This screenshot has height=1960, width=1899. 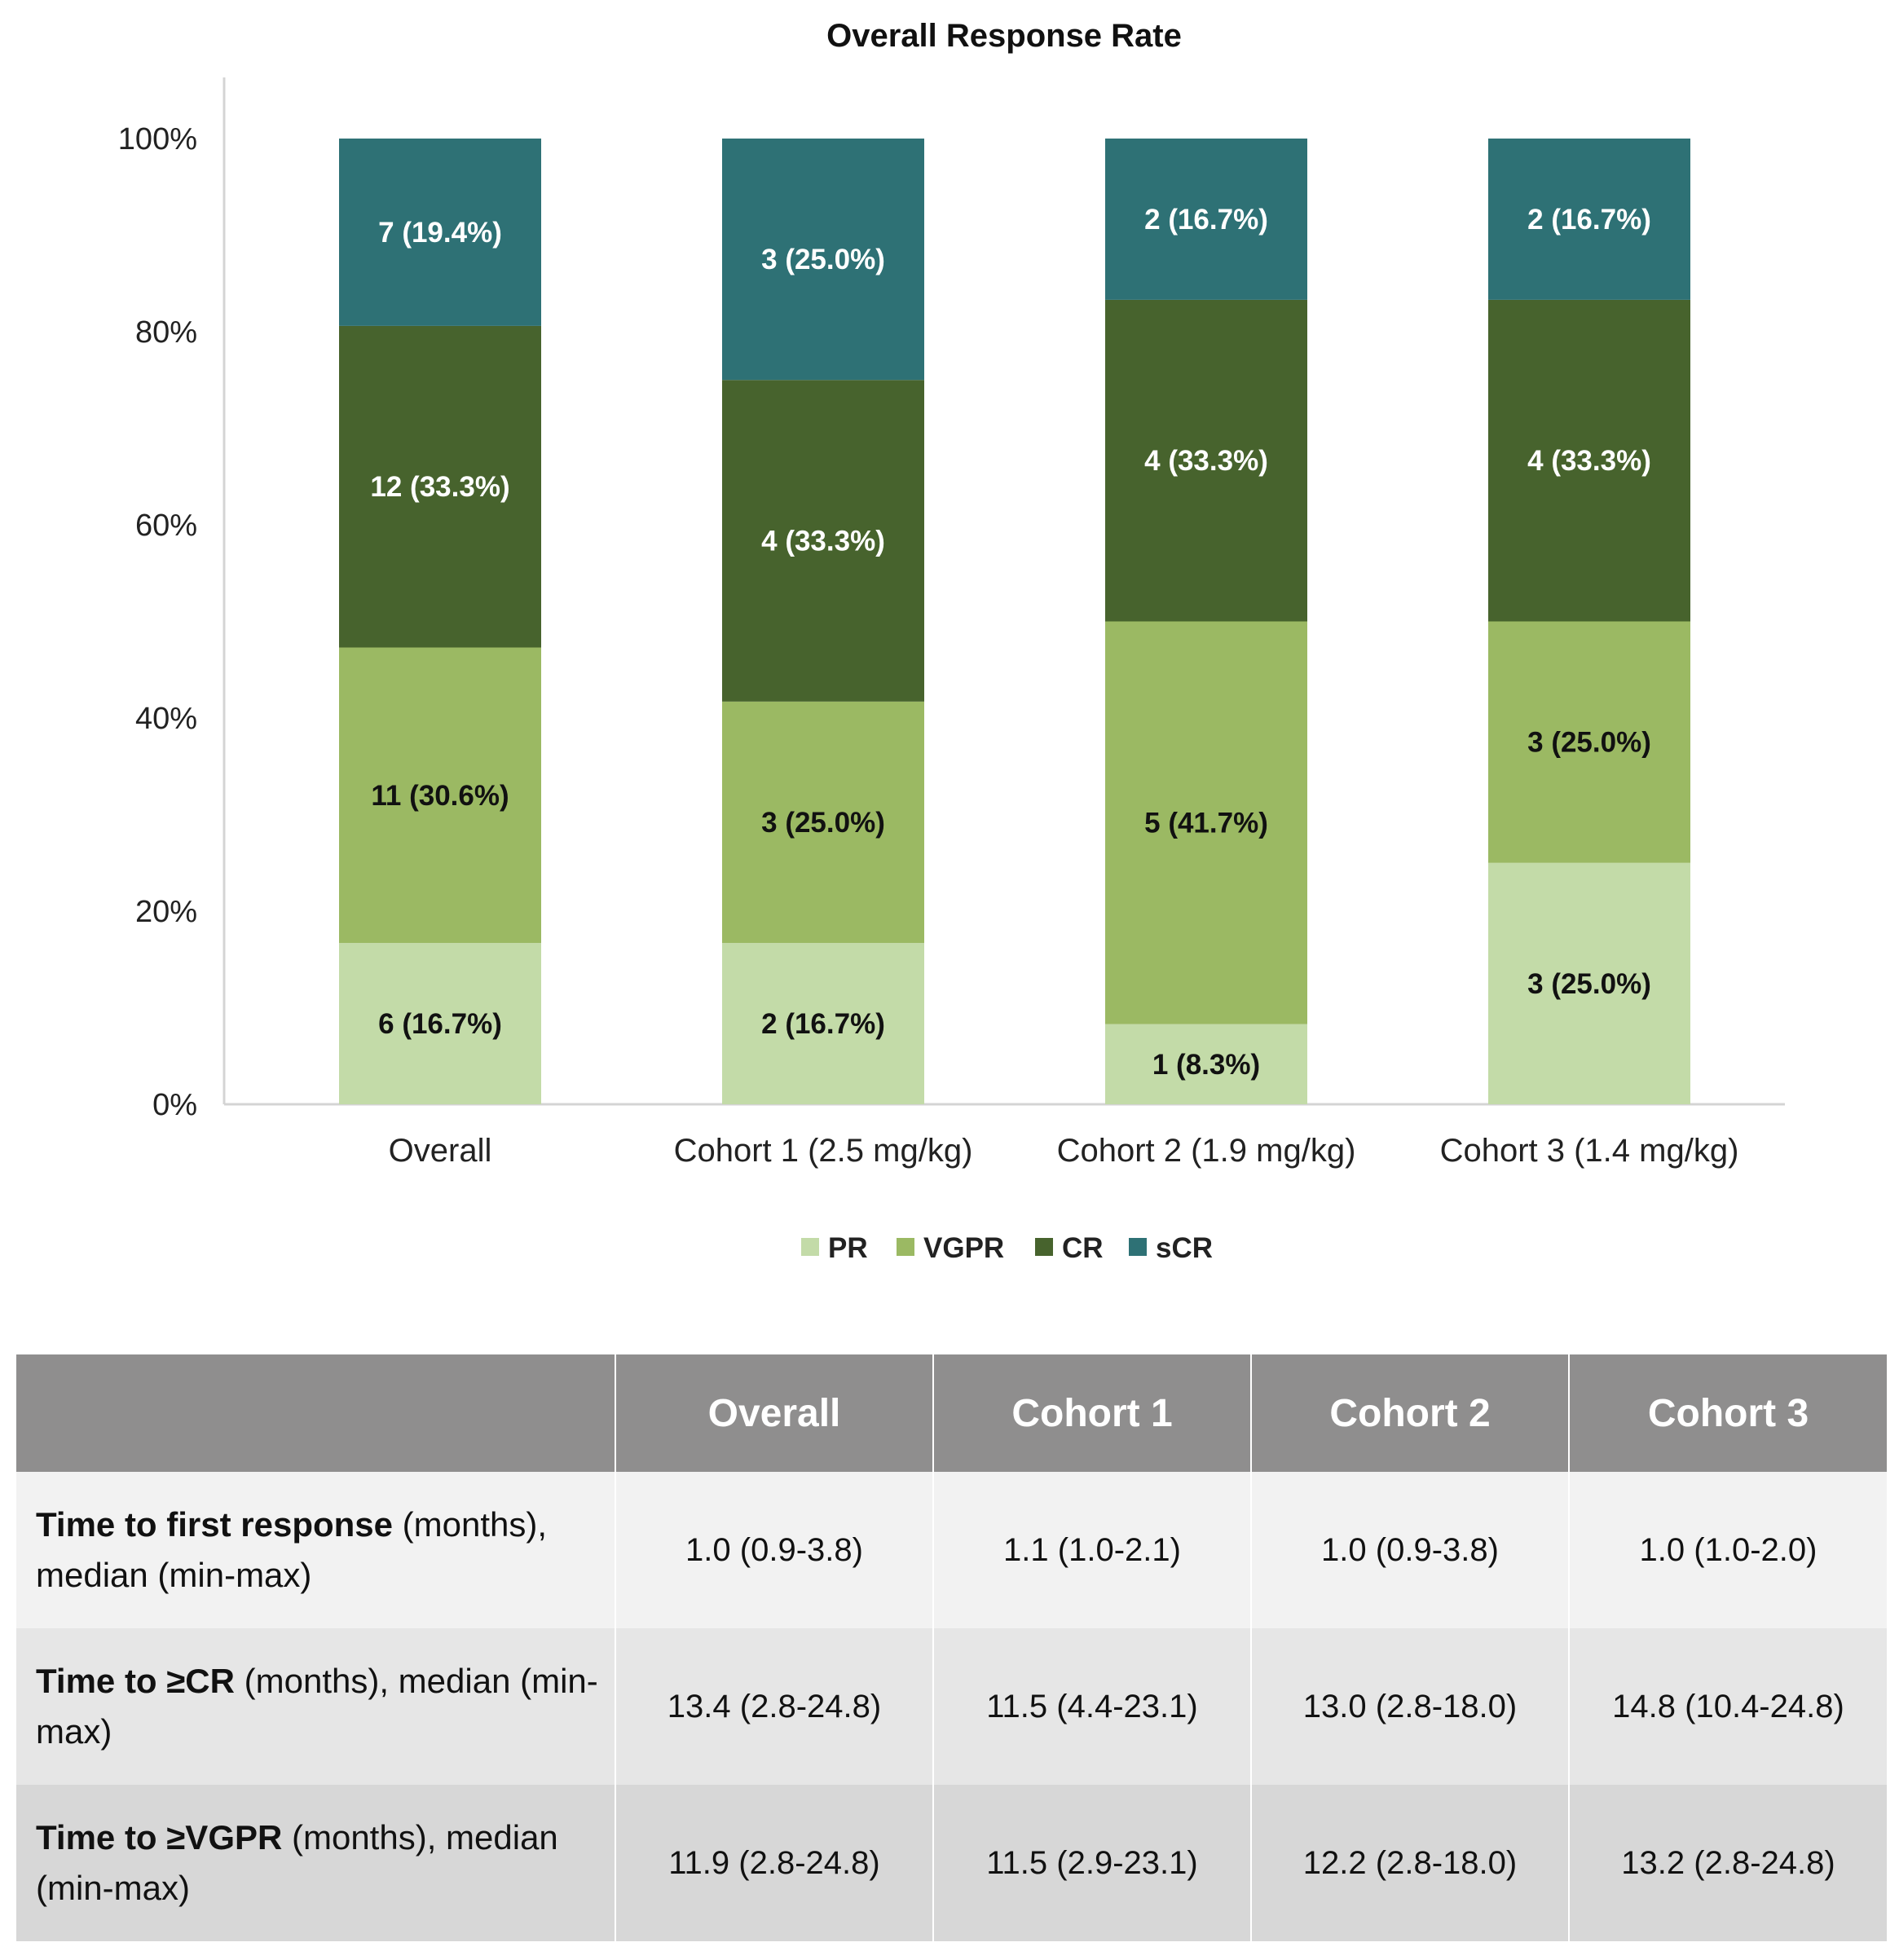 I want to click on table-cell: 13.0 (2.8-18.0), so click(x=1410, y=1706).